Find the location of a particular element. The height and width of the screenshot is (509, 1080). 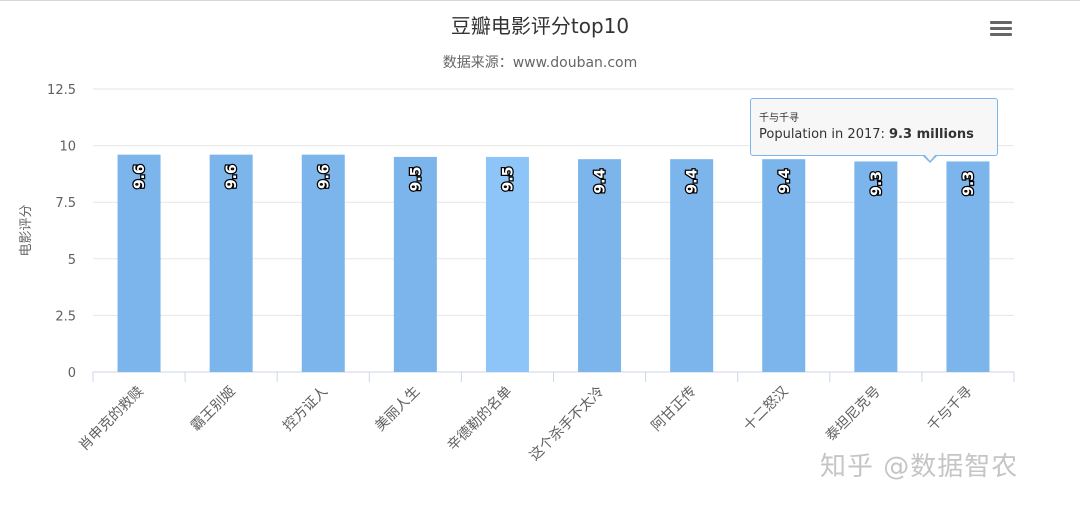

x-tick-label: 控方证人 is located at coordinates (305, 409).